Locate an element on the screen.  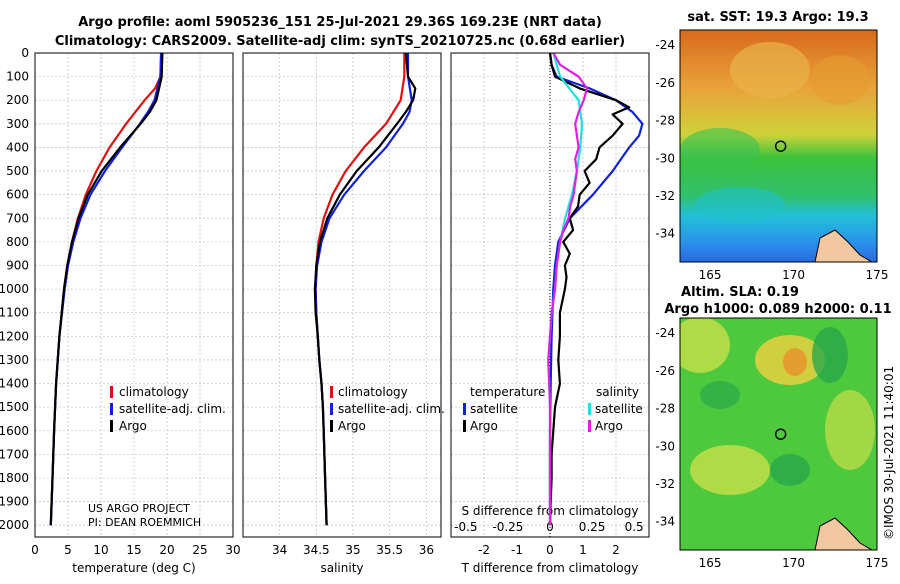
sst-cyan-patch is located at coordinates (740, 205).